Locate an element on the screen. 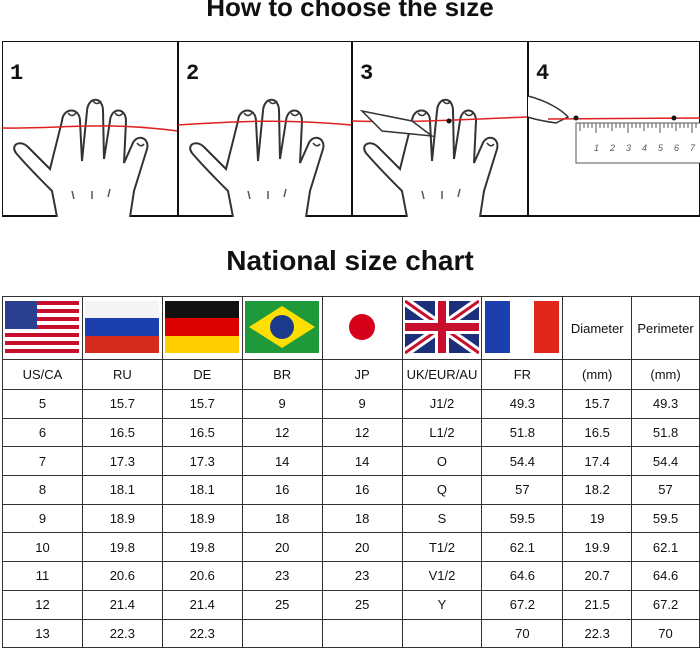 Image resolution: width=700 pixels, height=665 pixels. table-cell: 18.1 is located at coordinates (202, 490).